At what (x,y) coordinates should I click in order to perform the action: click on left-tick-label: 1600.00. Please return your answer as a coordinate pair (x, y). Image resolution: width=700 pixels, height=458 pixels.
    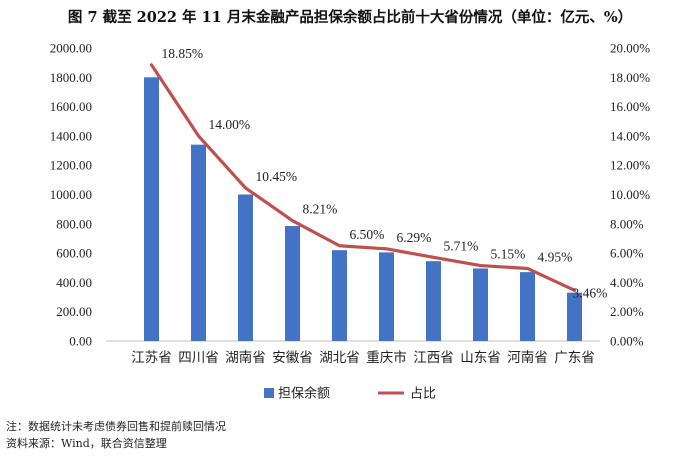
    Looking at the image, I should click on (71, 106).